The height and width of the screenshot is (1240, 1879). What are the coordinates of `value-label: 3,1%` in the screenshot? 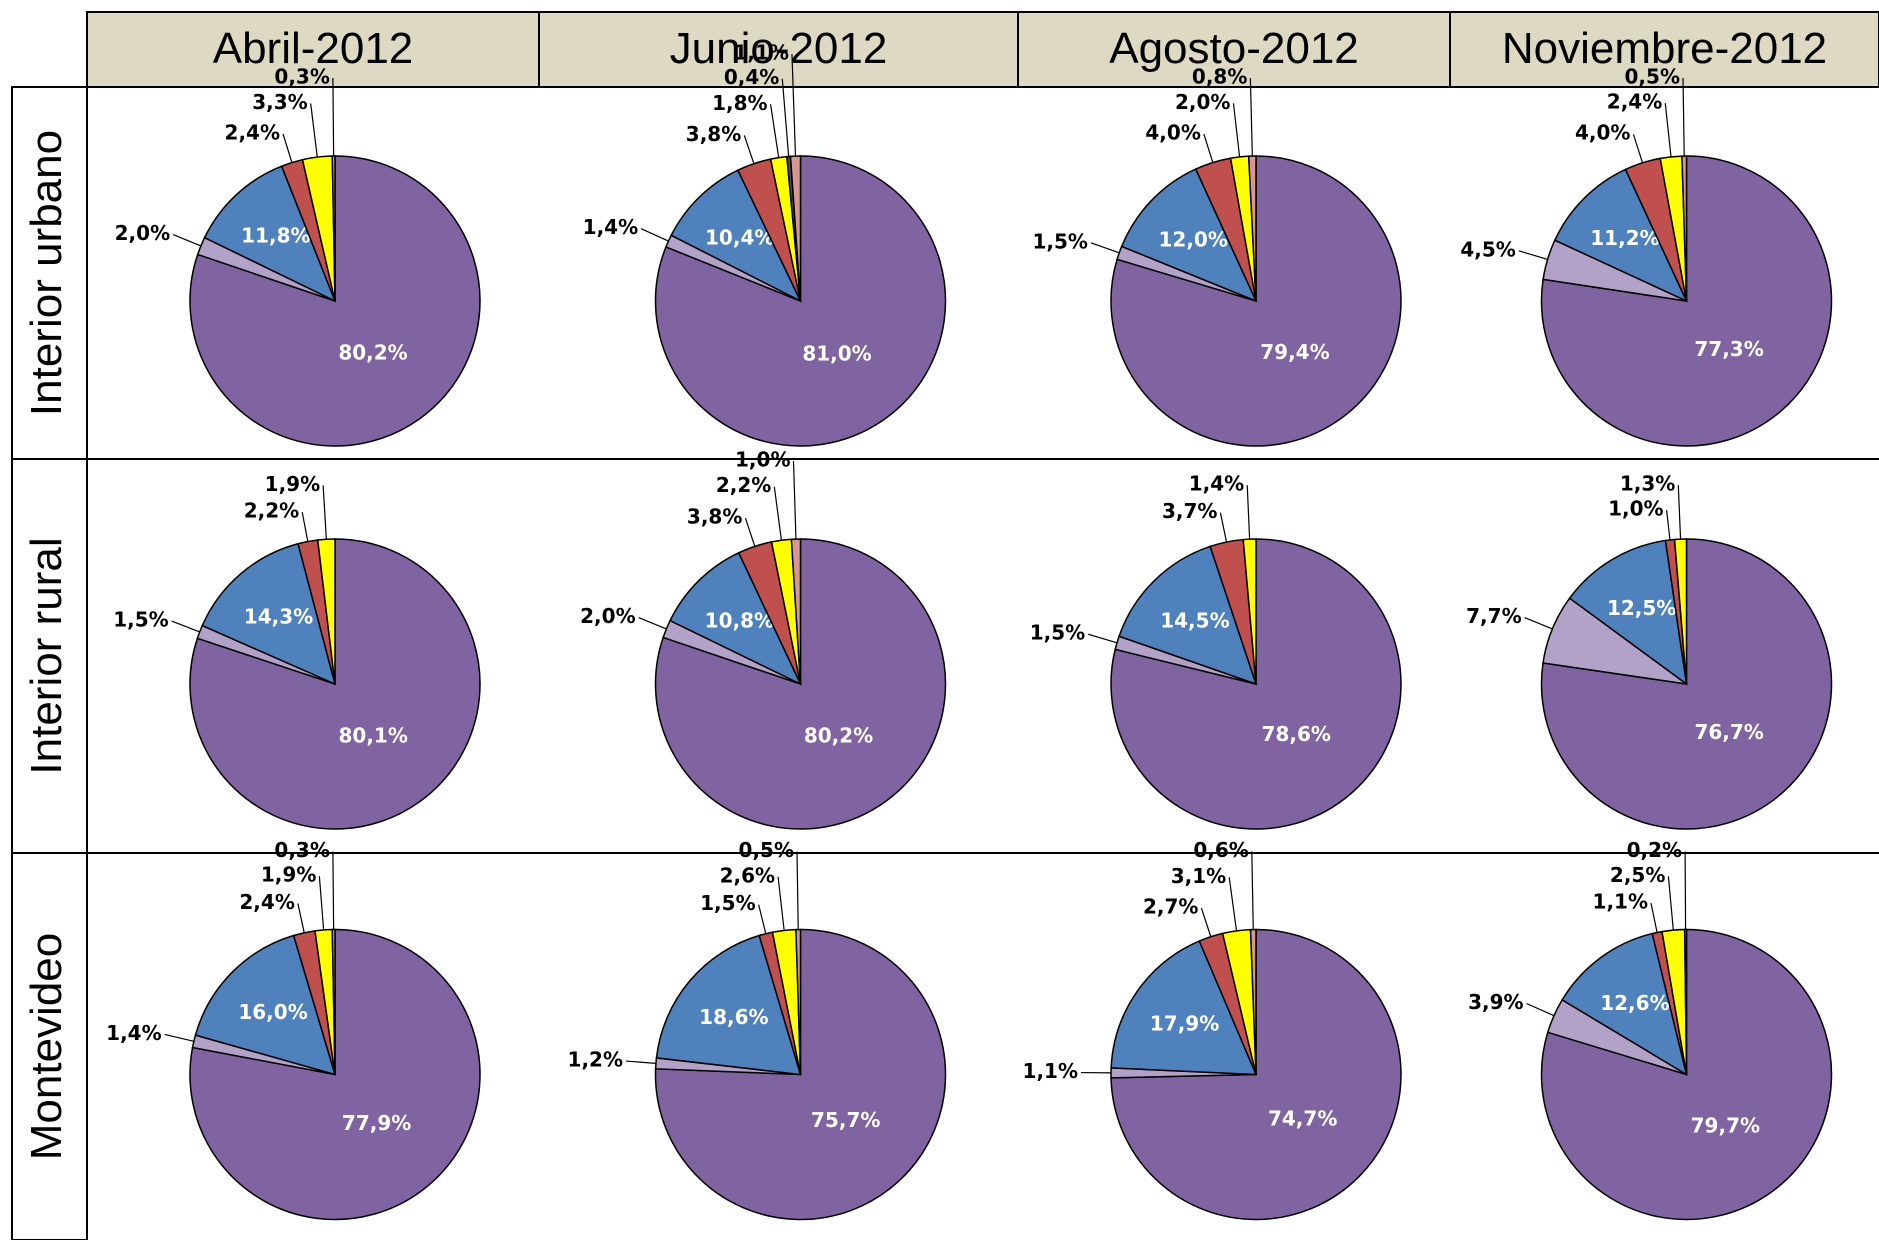 It's located at (1198, 876).